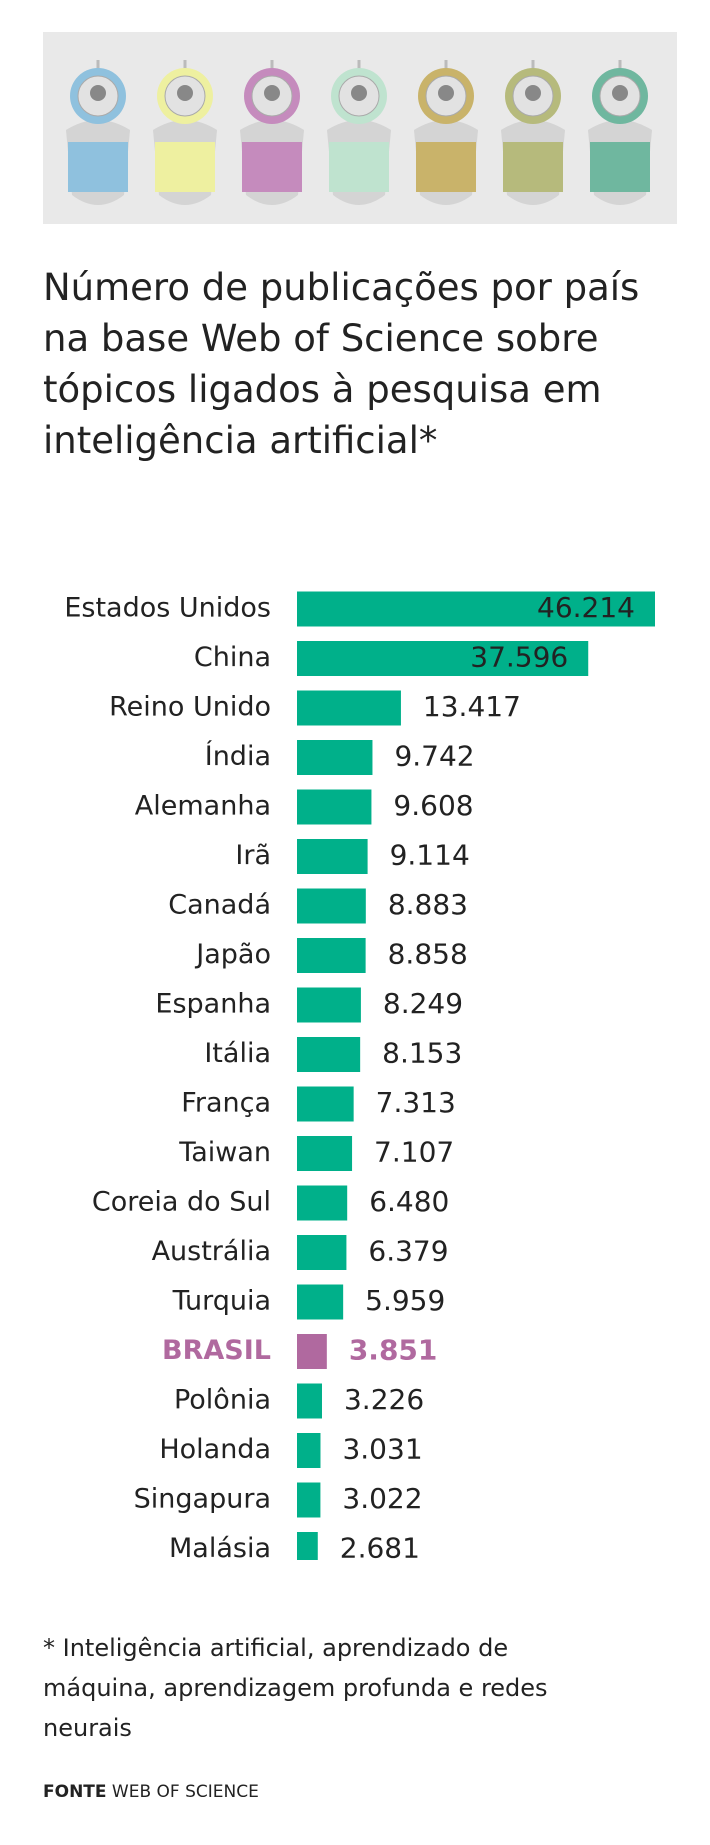  What do you see at coordinates (416, 1102) in the screenshot?
I see `value-label: 7.313` at bounding box center [416, 1102].